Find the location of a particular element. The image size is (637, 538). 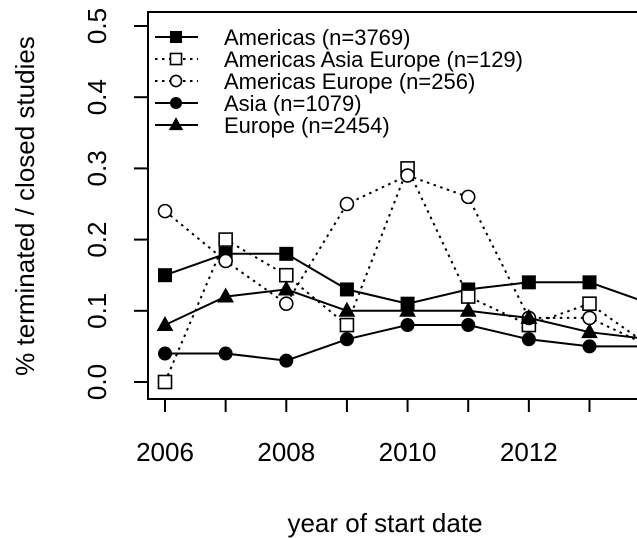

y-tick-label: 0.2 is located at coordinates (97, 240).